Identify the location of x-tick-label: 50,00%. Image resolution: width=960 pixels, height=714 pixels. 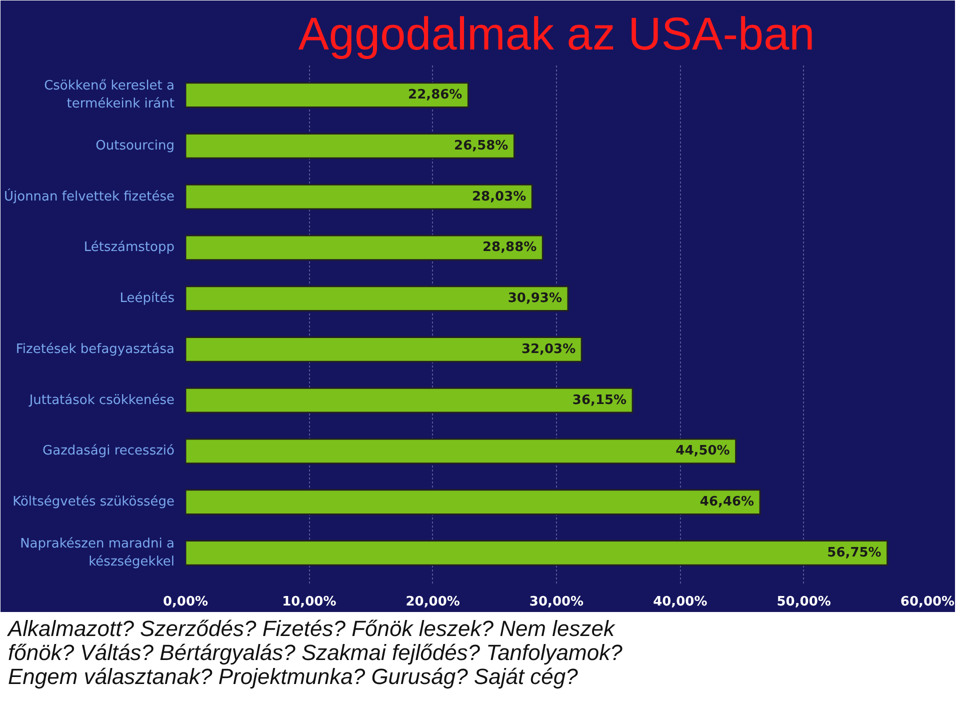
(803, 602).